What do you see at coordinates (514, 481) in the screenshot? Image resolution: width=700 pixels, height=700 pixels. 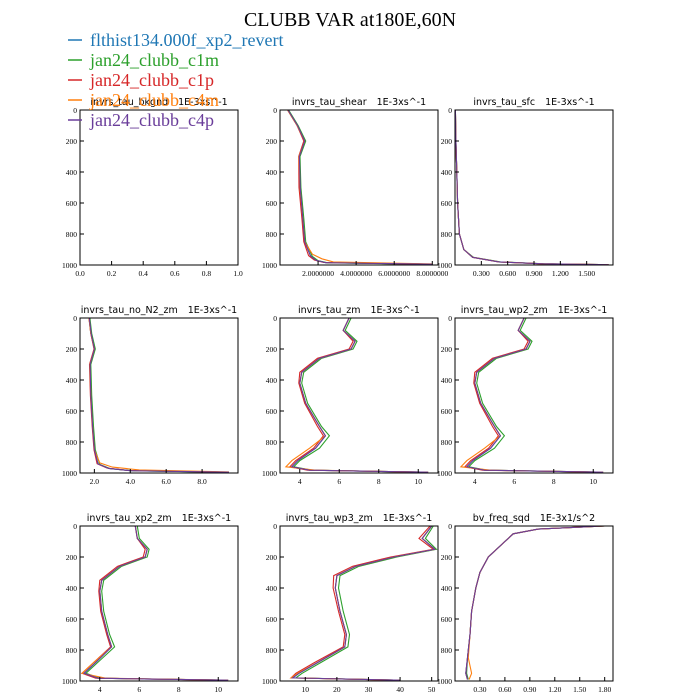 I see `x-tick-label: 6` at bounding box center [514, 481].